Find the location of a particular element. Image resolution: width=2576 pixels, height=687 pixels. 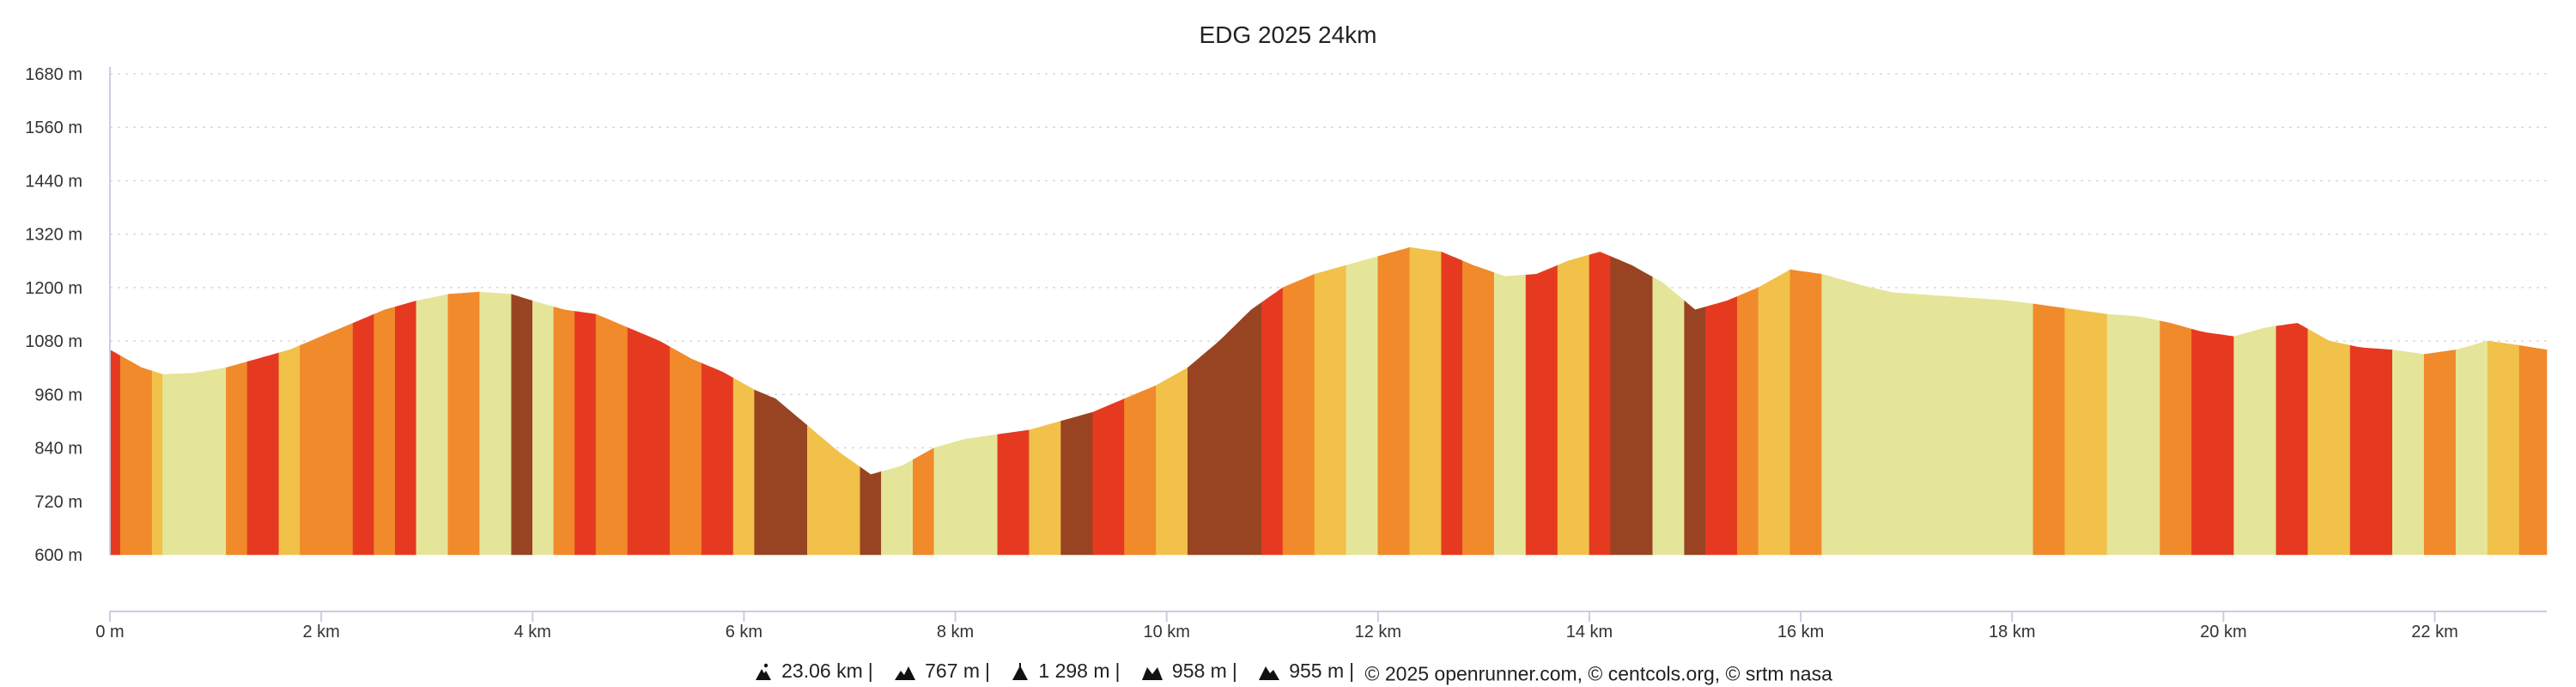

x-tick-label: 20 km is located at coordinates (2223, 632).